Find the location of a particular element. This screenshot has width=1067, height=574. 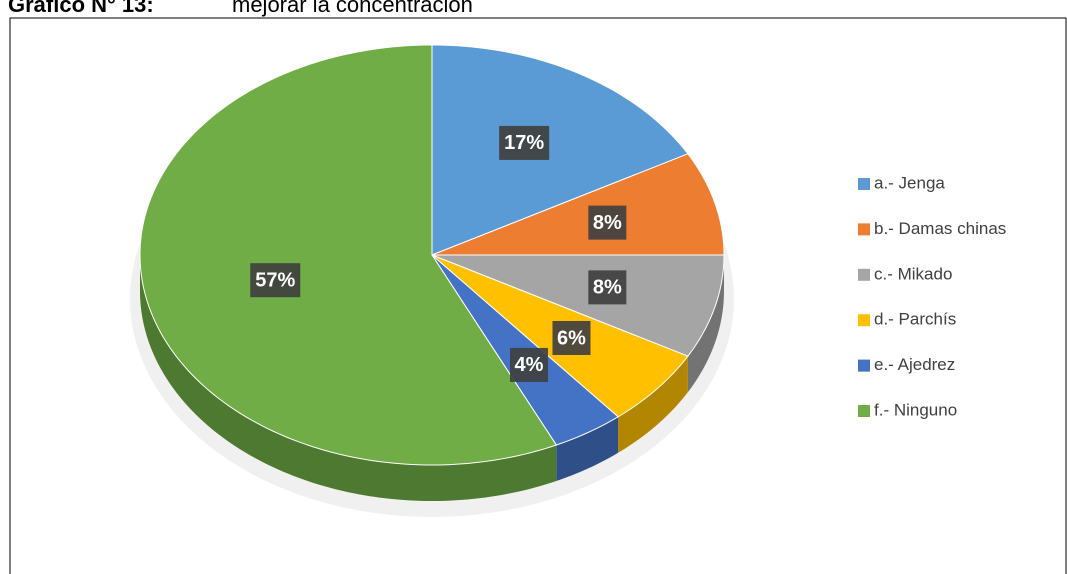

legend-label: f.- Ninguno is located at coordinates (915, 409).